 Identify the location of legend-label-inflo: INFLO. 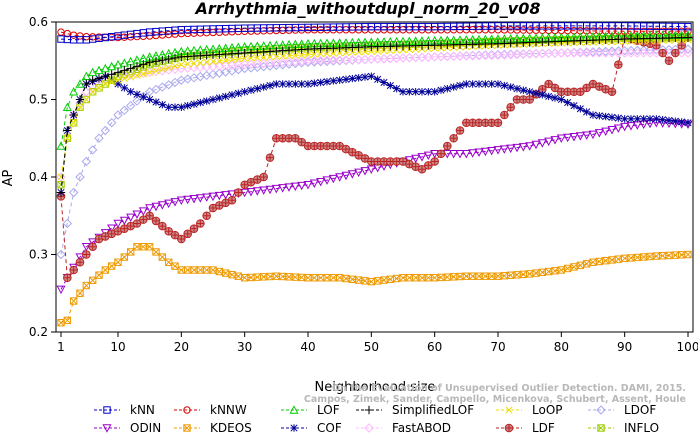
(641, 427).